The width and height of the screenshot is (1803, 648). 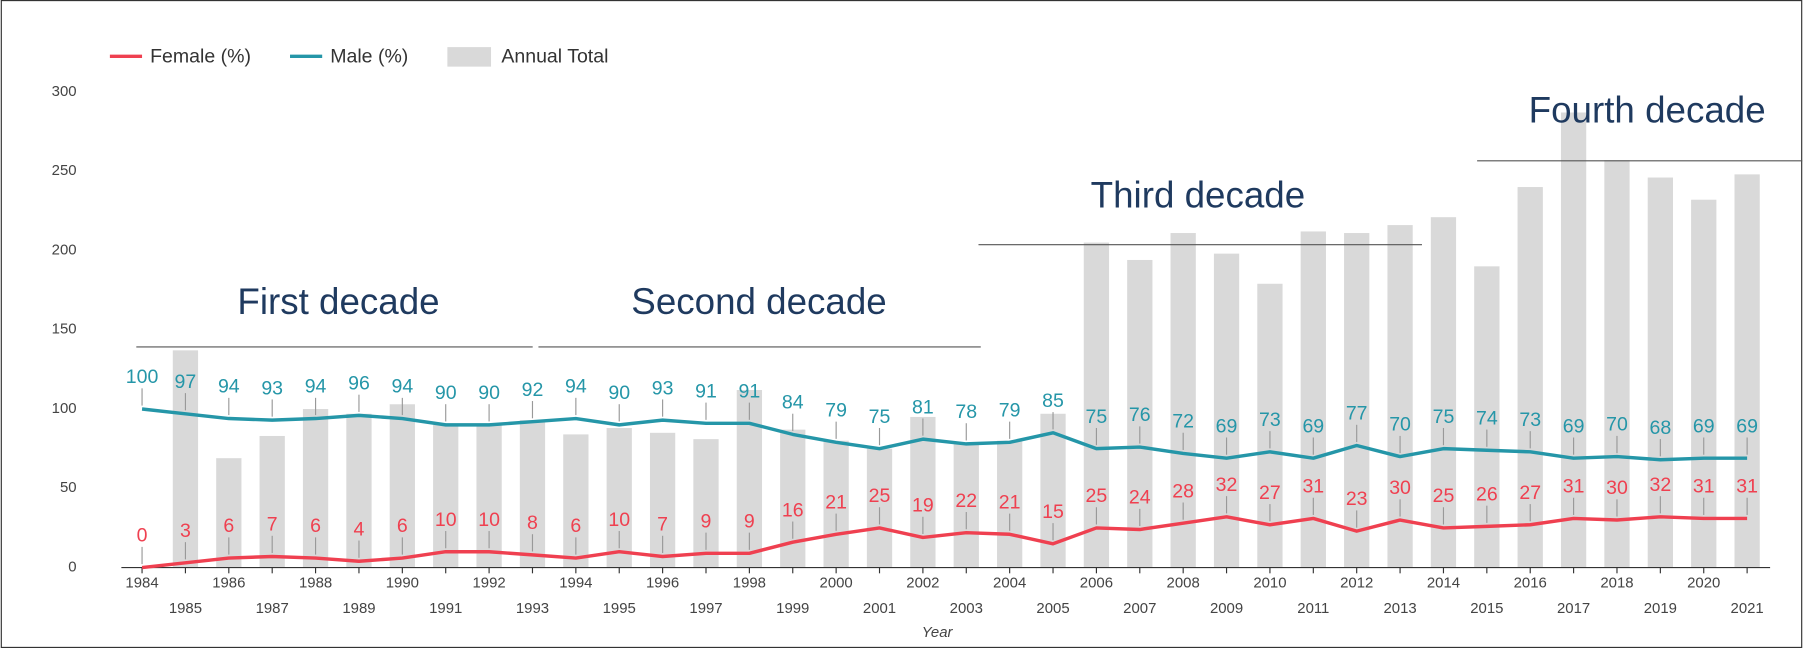 I want to click on y-tick-label: 250, so click(x=64, y=170).